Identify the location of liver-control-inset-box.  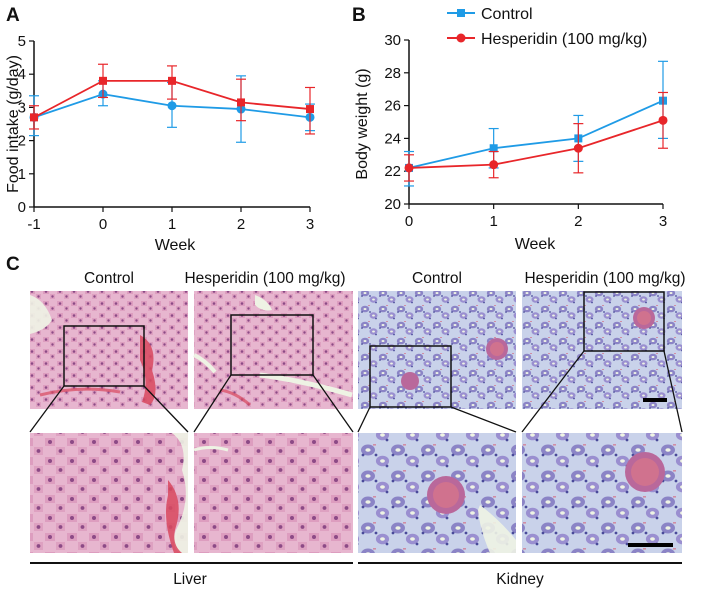
(104, 356).